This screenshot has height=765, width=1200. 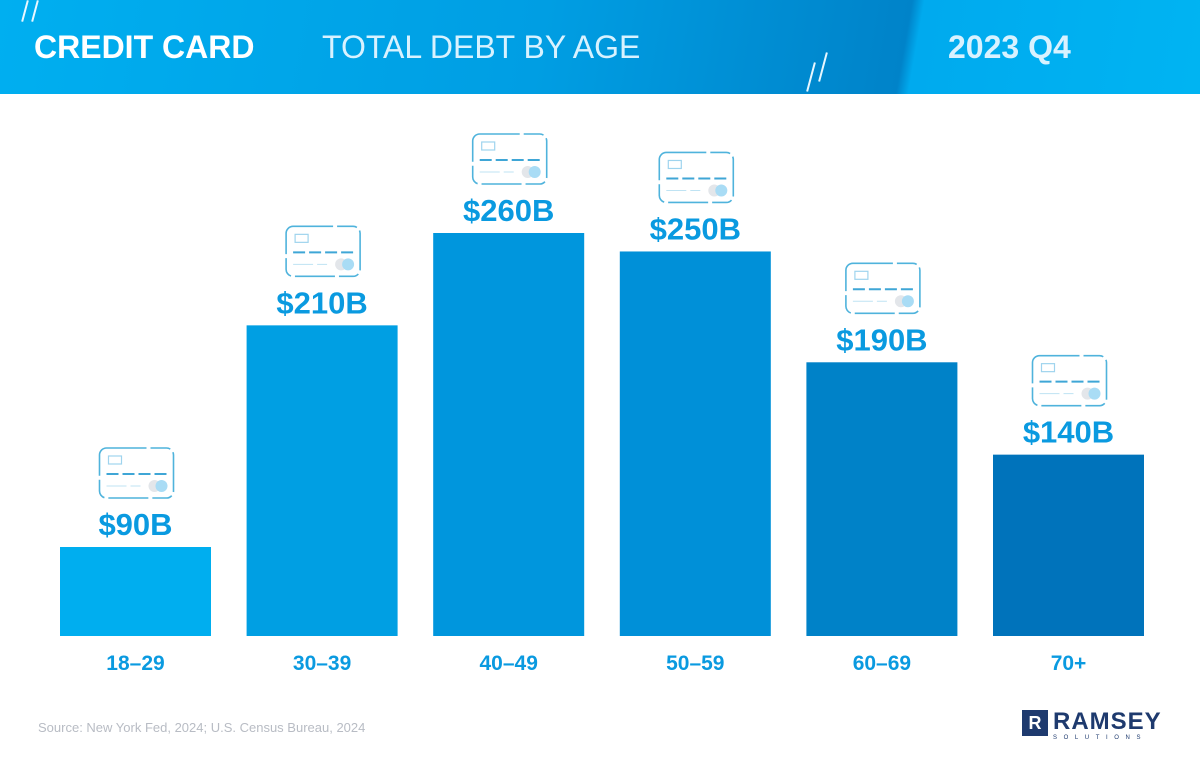 What do you see at coordinates (695, 663) in the screenshot?
I see `category-label: 50–59` at bounding box center [695, 663].